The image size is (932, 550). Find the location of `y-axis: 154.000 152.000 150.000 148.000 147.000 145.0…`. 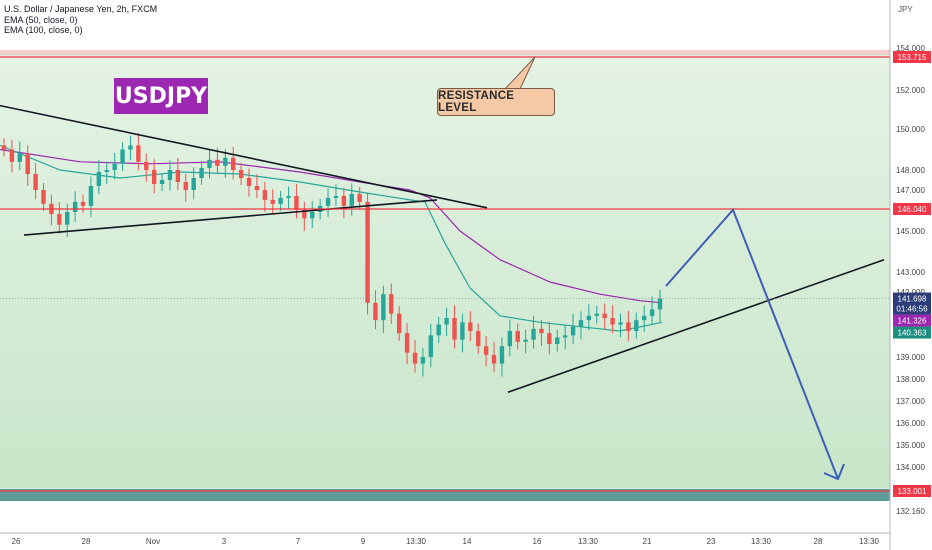

y-axis: 154.000 152.000 150.000 148.000 147.000 145.0… is located at coordinates (910, 280).